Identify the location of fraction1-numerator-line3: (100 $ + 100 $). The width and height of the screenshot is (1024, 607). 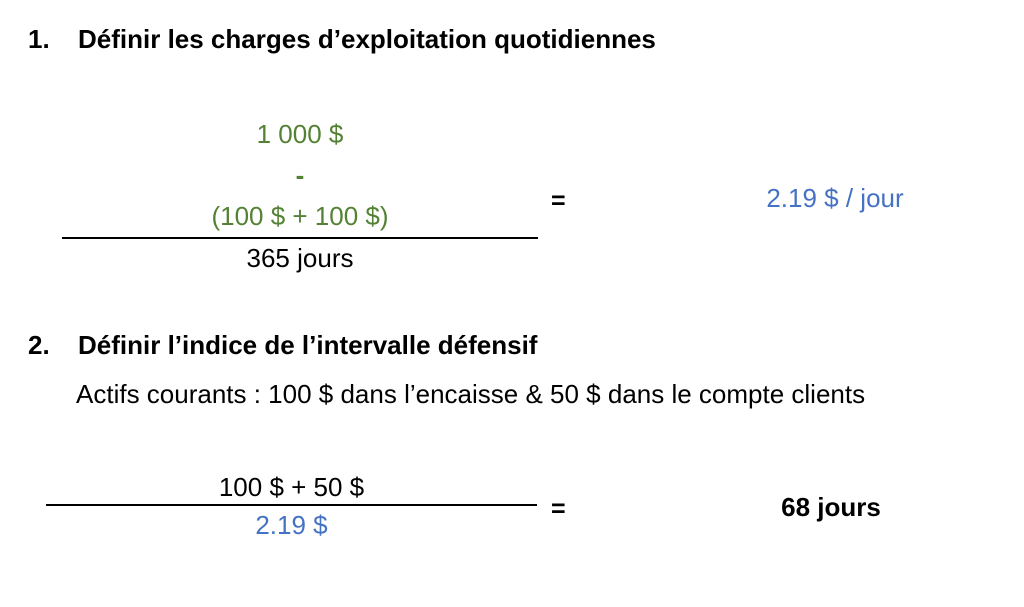
(300, 216).